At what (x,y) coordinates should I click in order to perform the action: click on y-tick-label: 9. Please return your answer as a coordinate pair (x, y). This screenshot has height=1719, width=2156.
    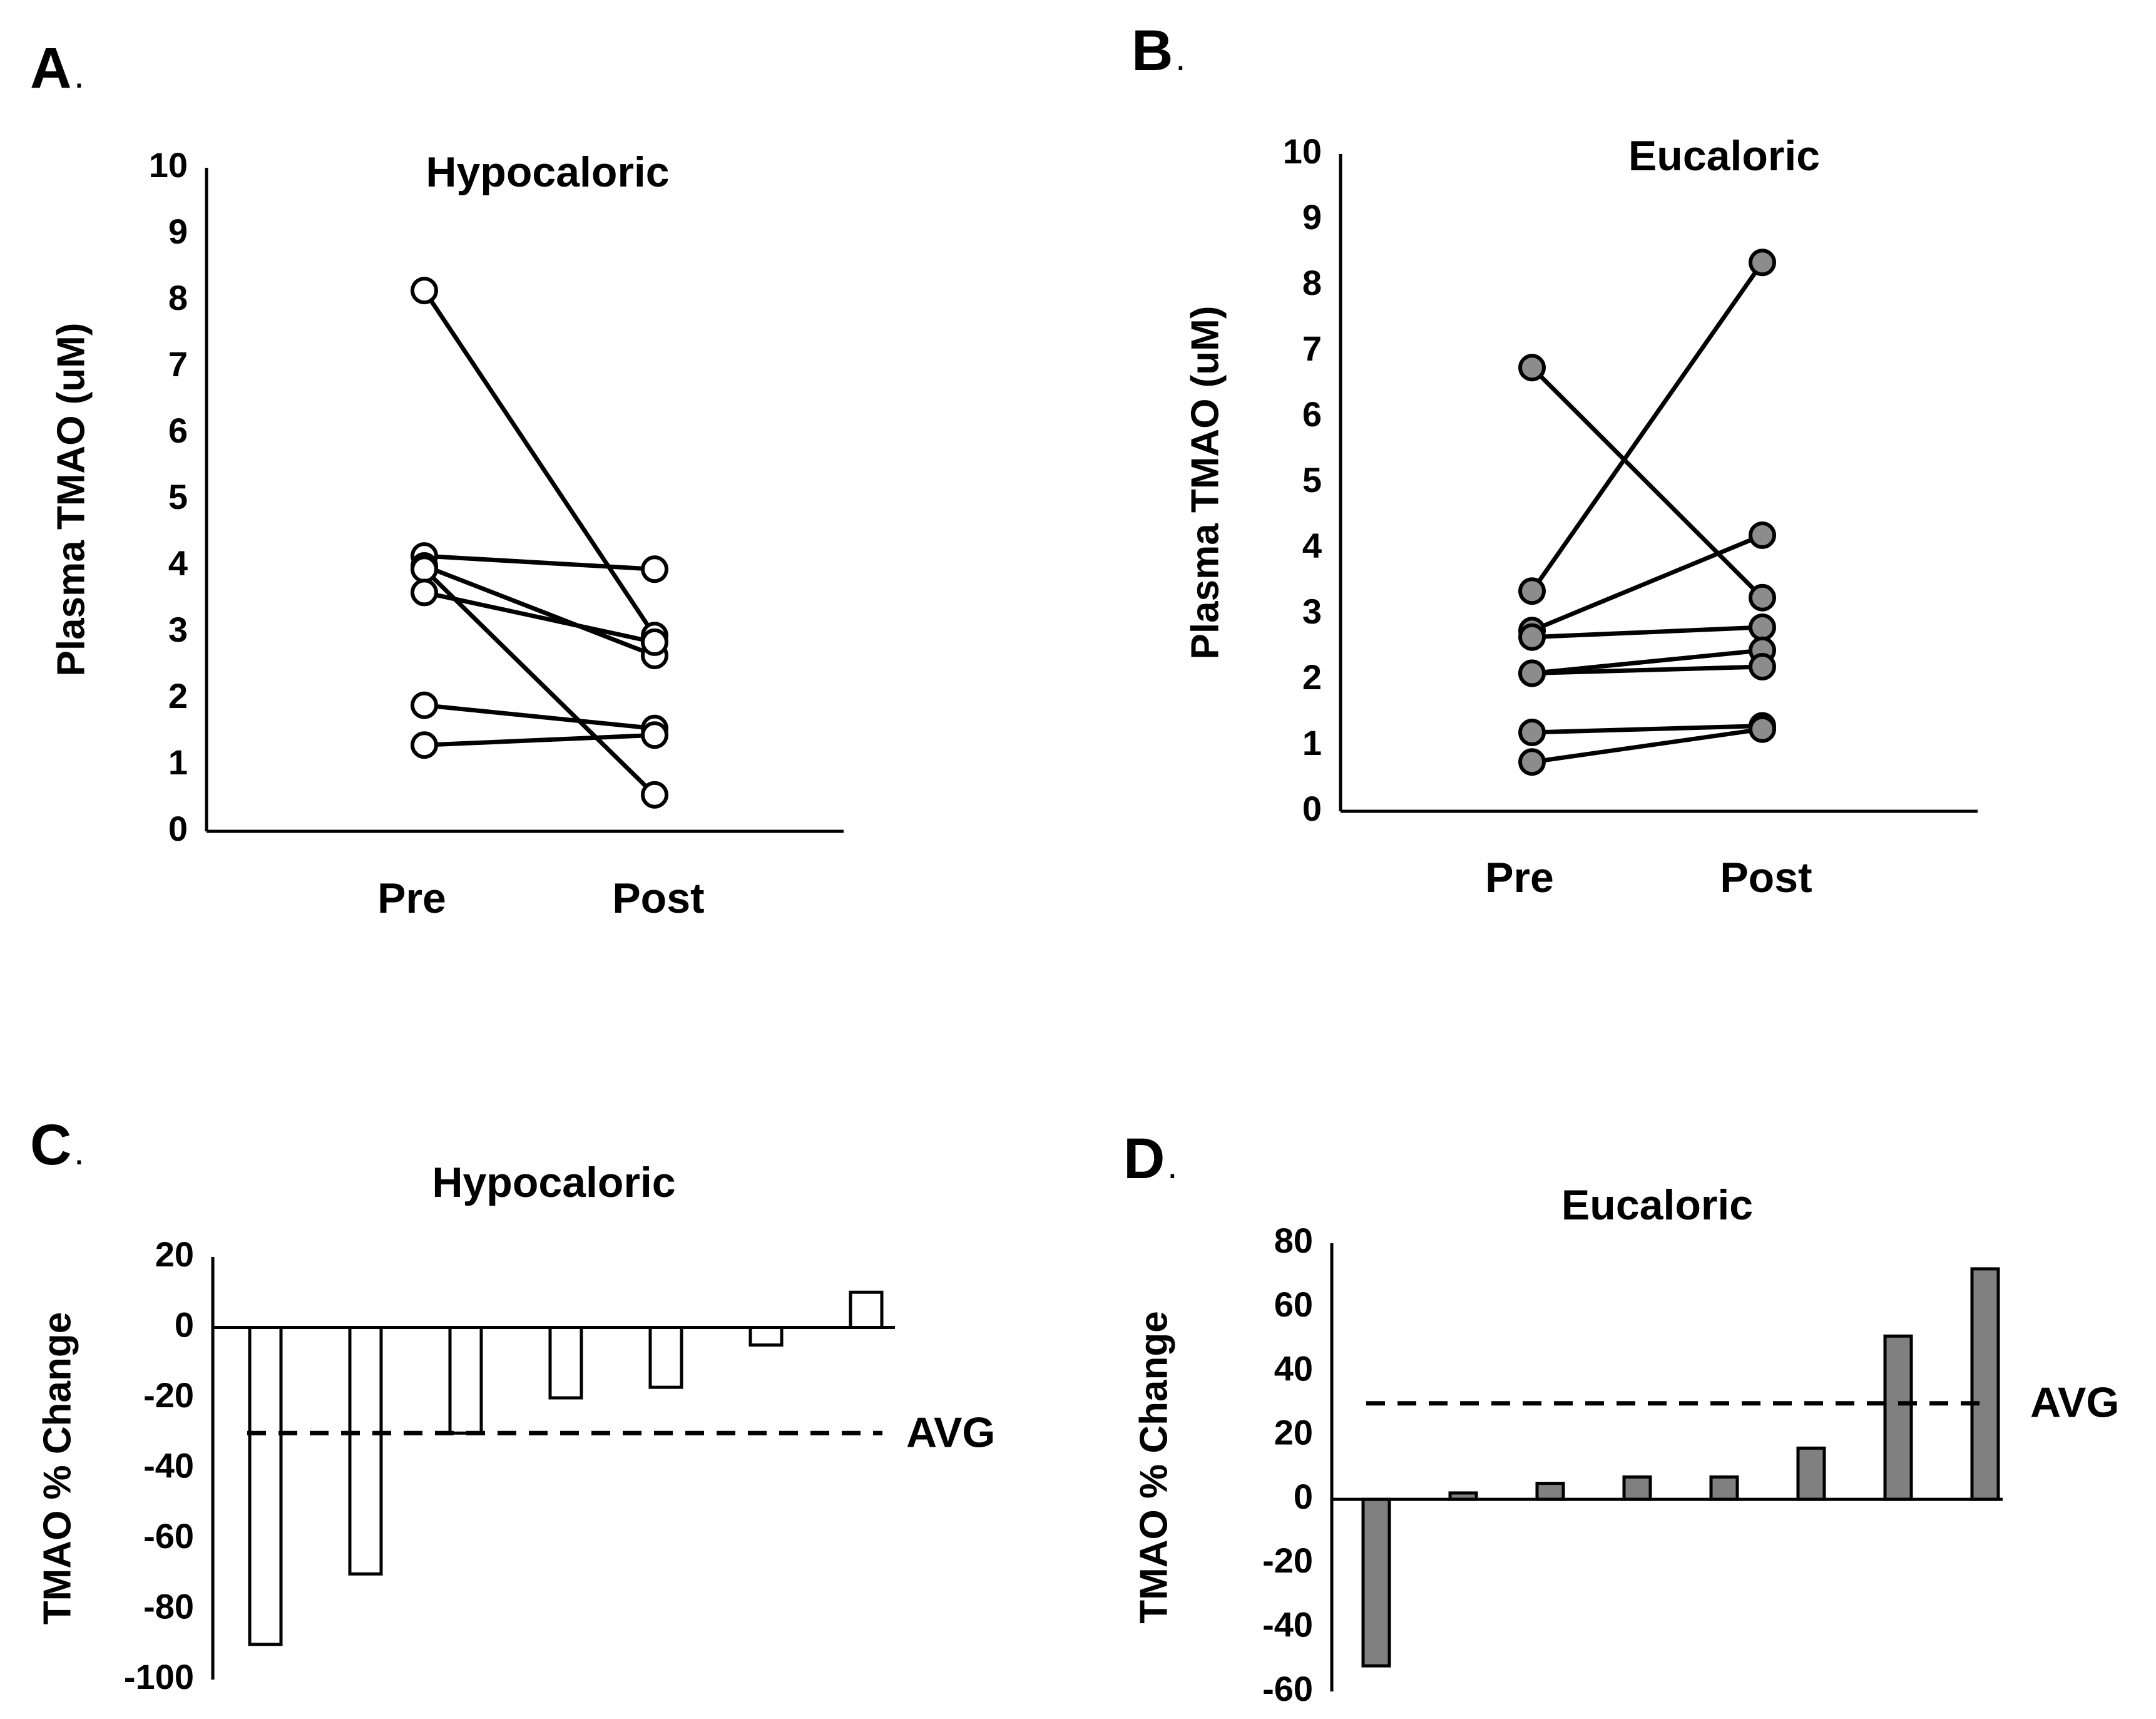
    Looking at the image, I should click on (1312, 217).